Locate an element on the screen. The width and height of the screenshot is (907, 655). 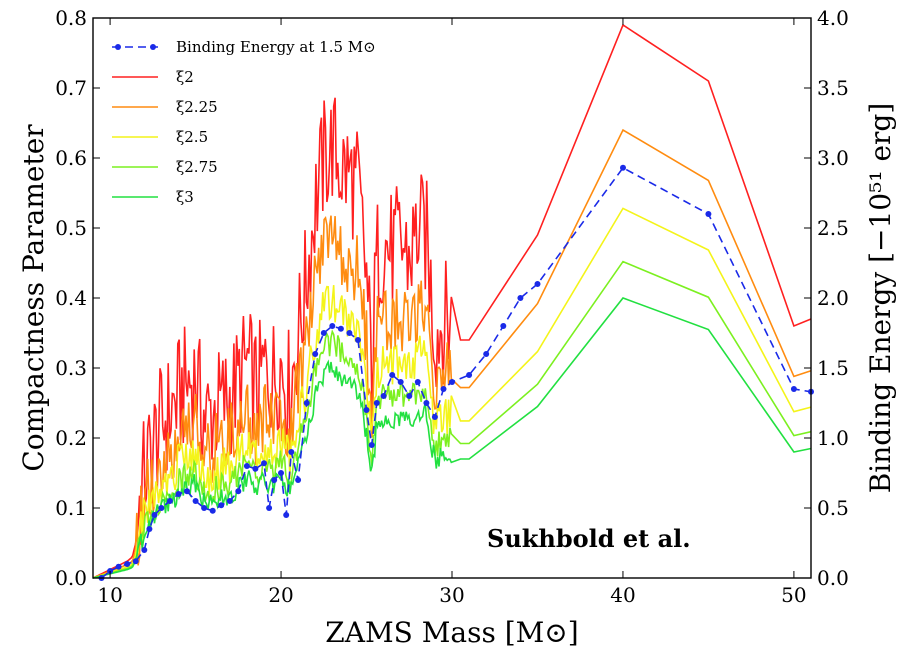
y-tick-label: 0.3 is located at coordinates (71, 368).